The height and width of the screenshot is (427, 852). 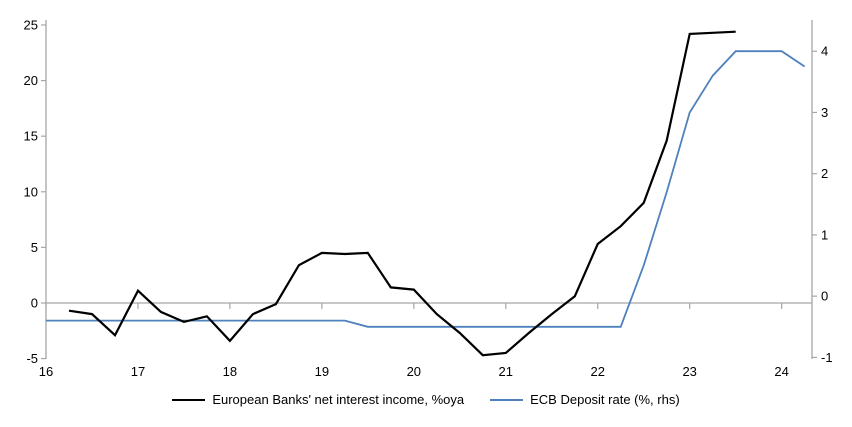 I want to click on left-axis-label: 15, so click(x=31, y=136).